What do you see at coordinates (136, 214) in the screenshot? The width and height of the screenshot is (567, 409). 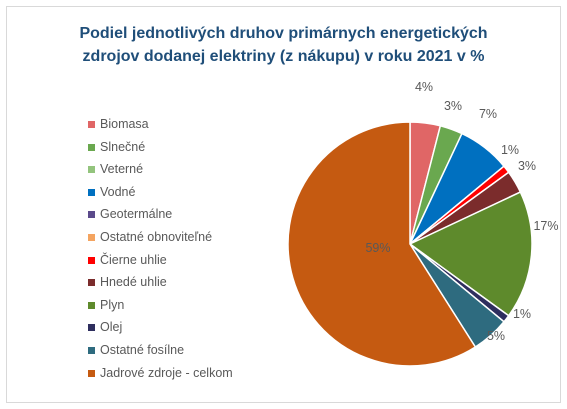 I see `legend-label: Geotermálne` at bounding box center [136, 214].